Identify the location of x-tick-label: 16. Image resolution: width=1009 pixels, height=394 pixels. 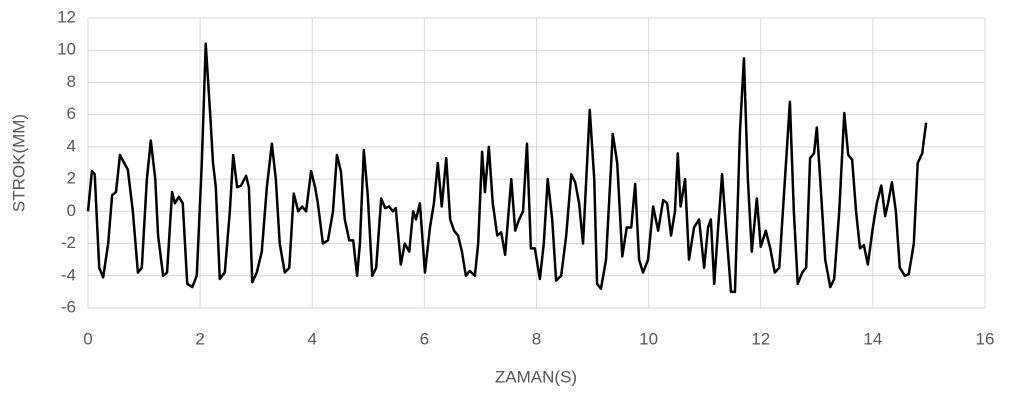
(985, 338).